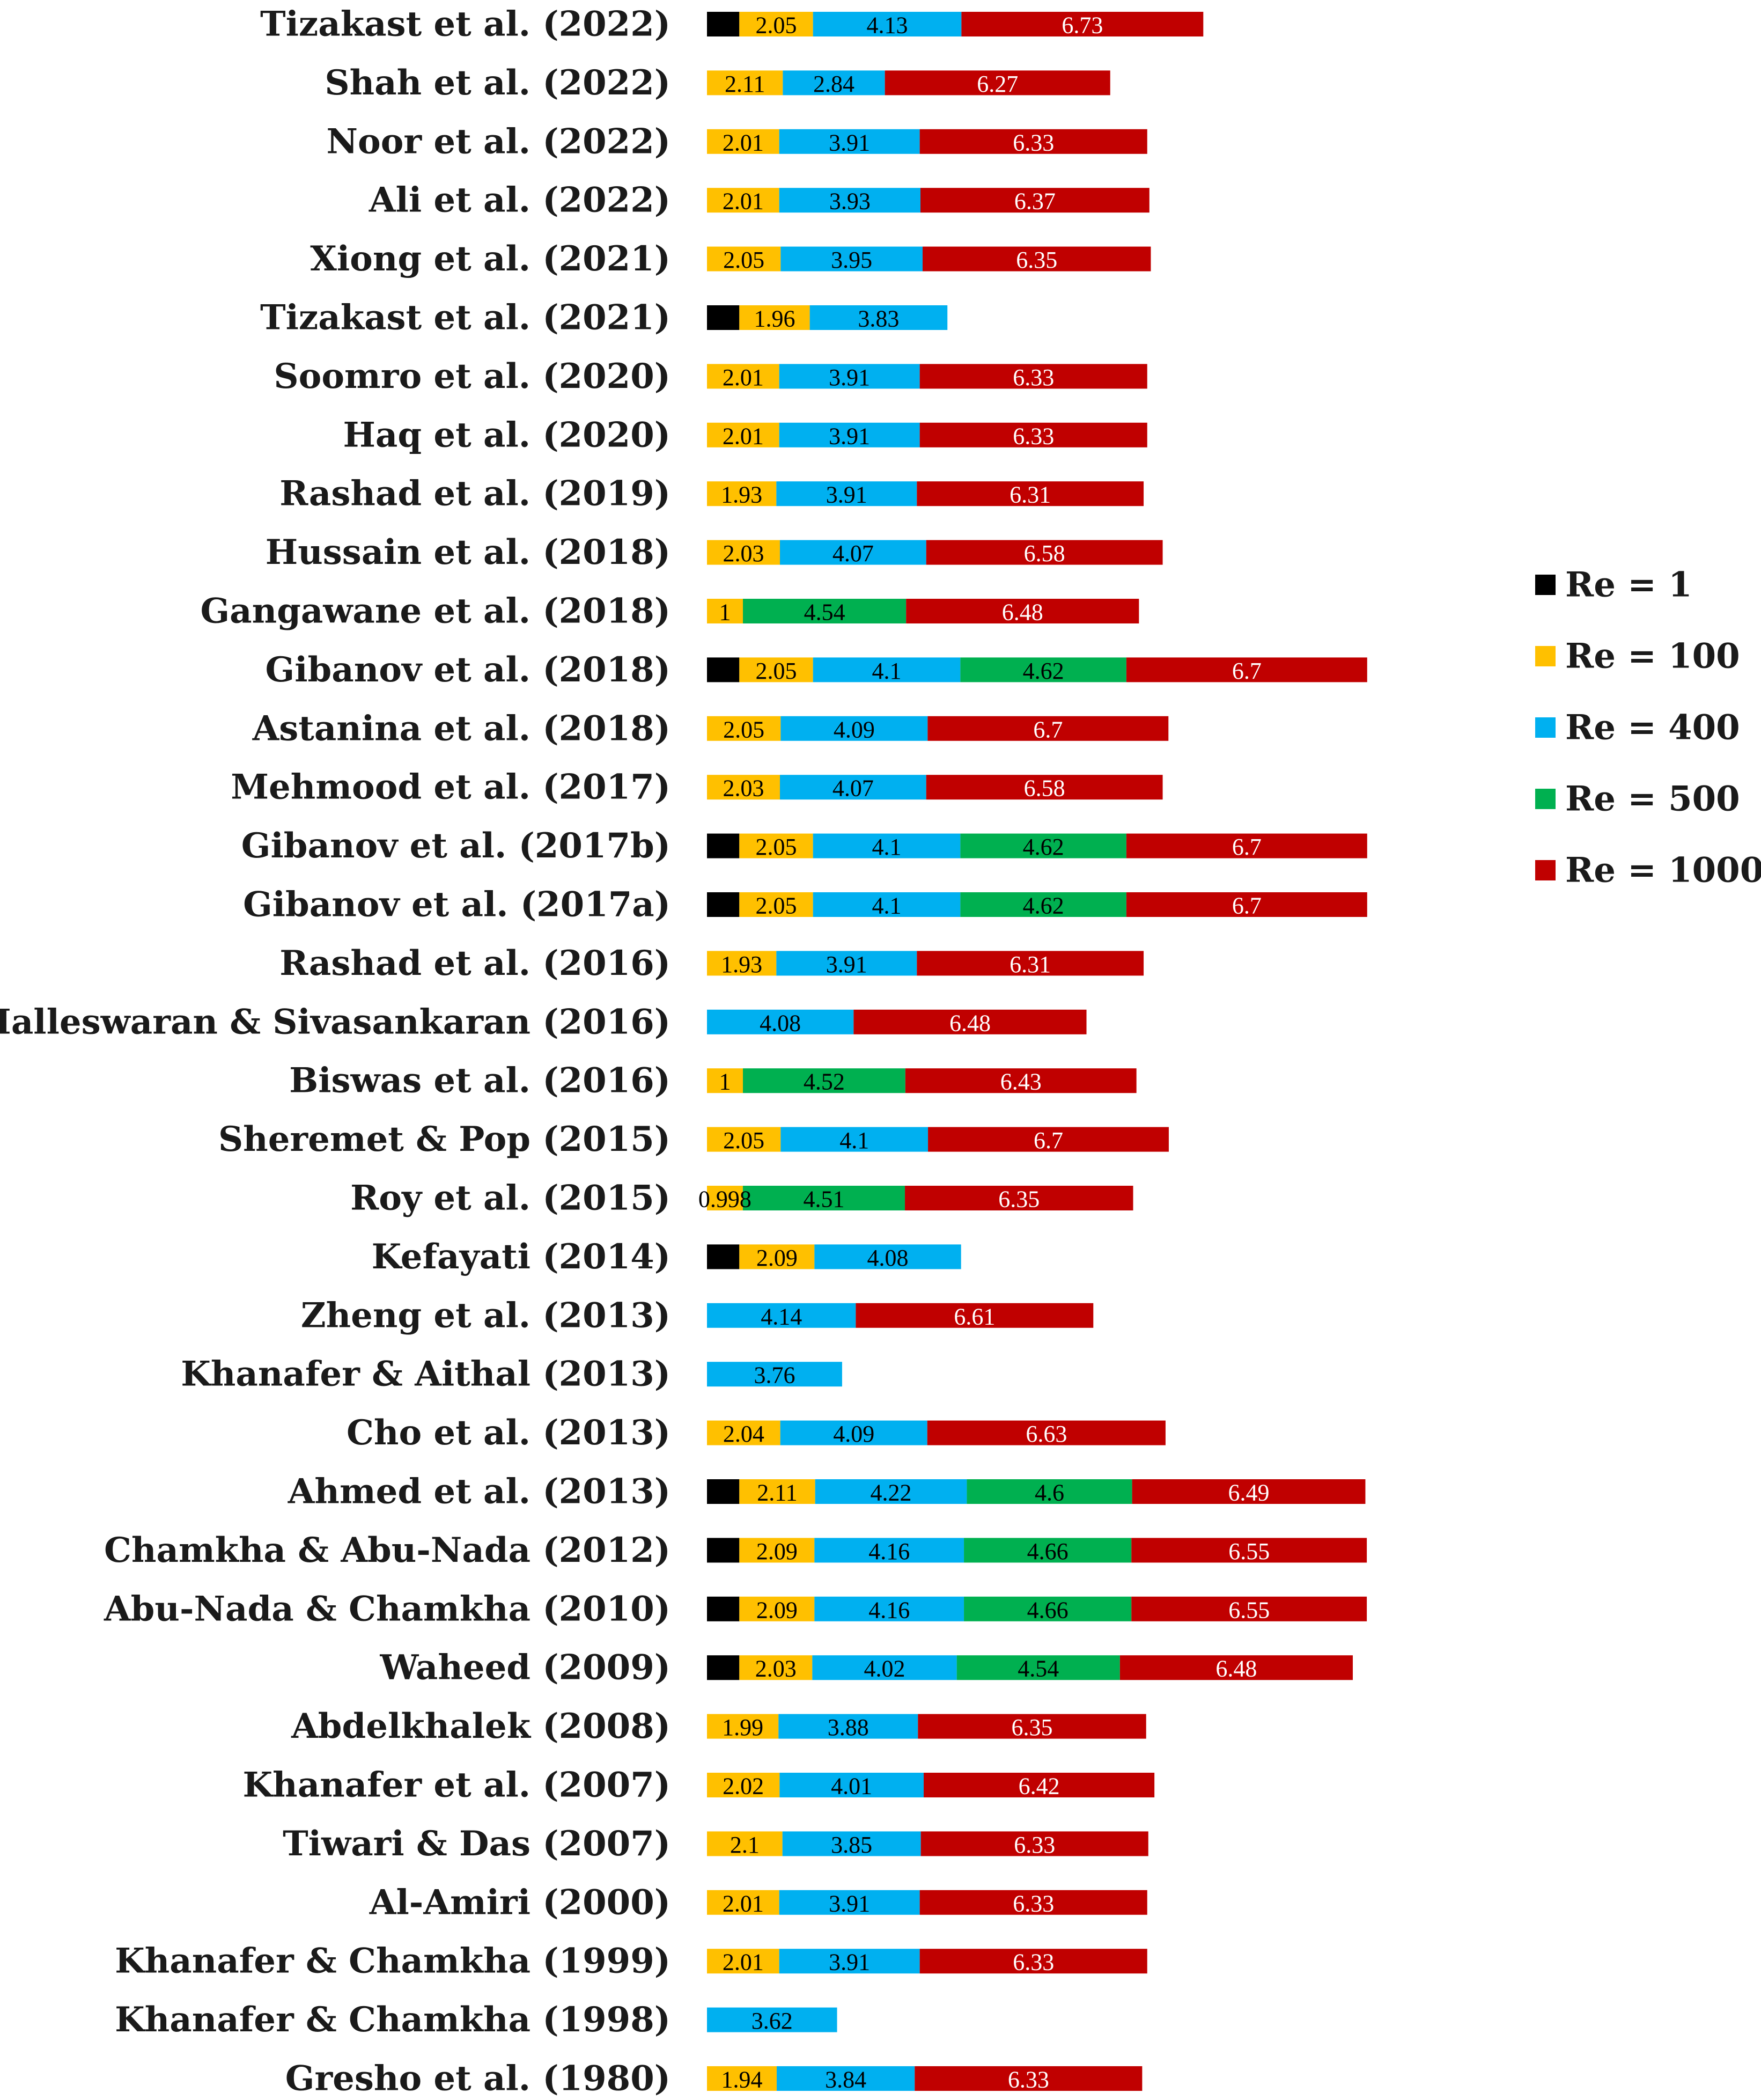 Image resolution: width=1761 pixels, height=2100 pixels. What do you see at coordinates (849, 1962) in the screenshot?
I see `value-label-khanafer-chamkha-1999-re-400: 3.91` at bounding box center [849, 1962].